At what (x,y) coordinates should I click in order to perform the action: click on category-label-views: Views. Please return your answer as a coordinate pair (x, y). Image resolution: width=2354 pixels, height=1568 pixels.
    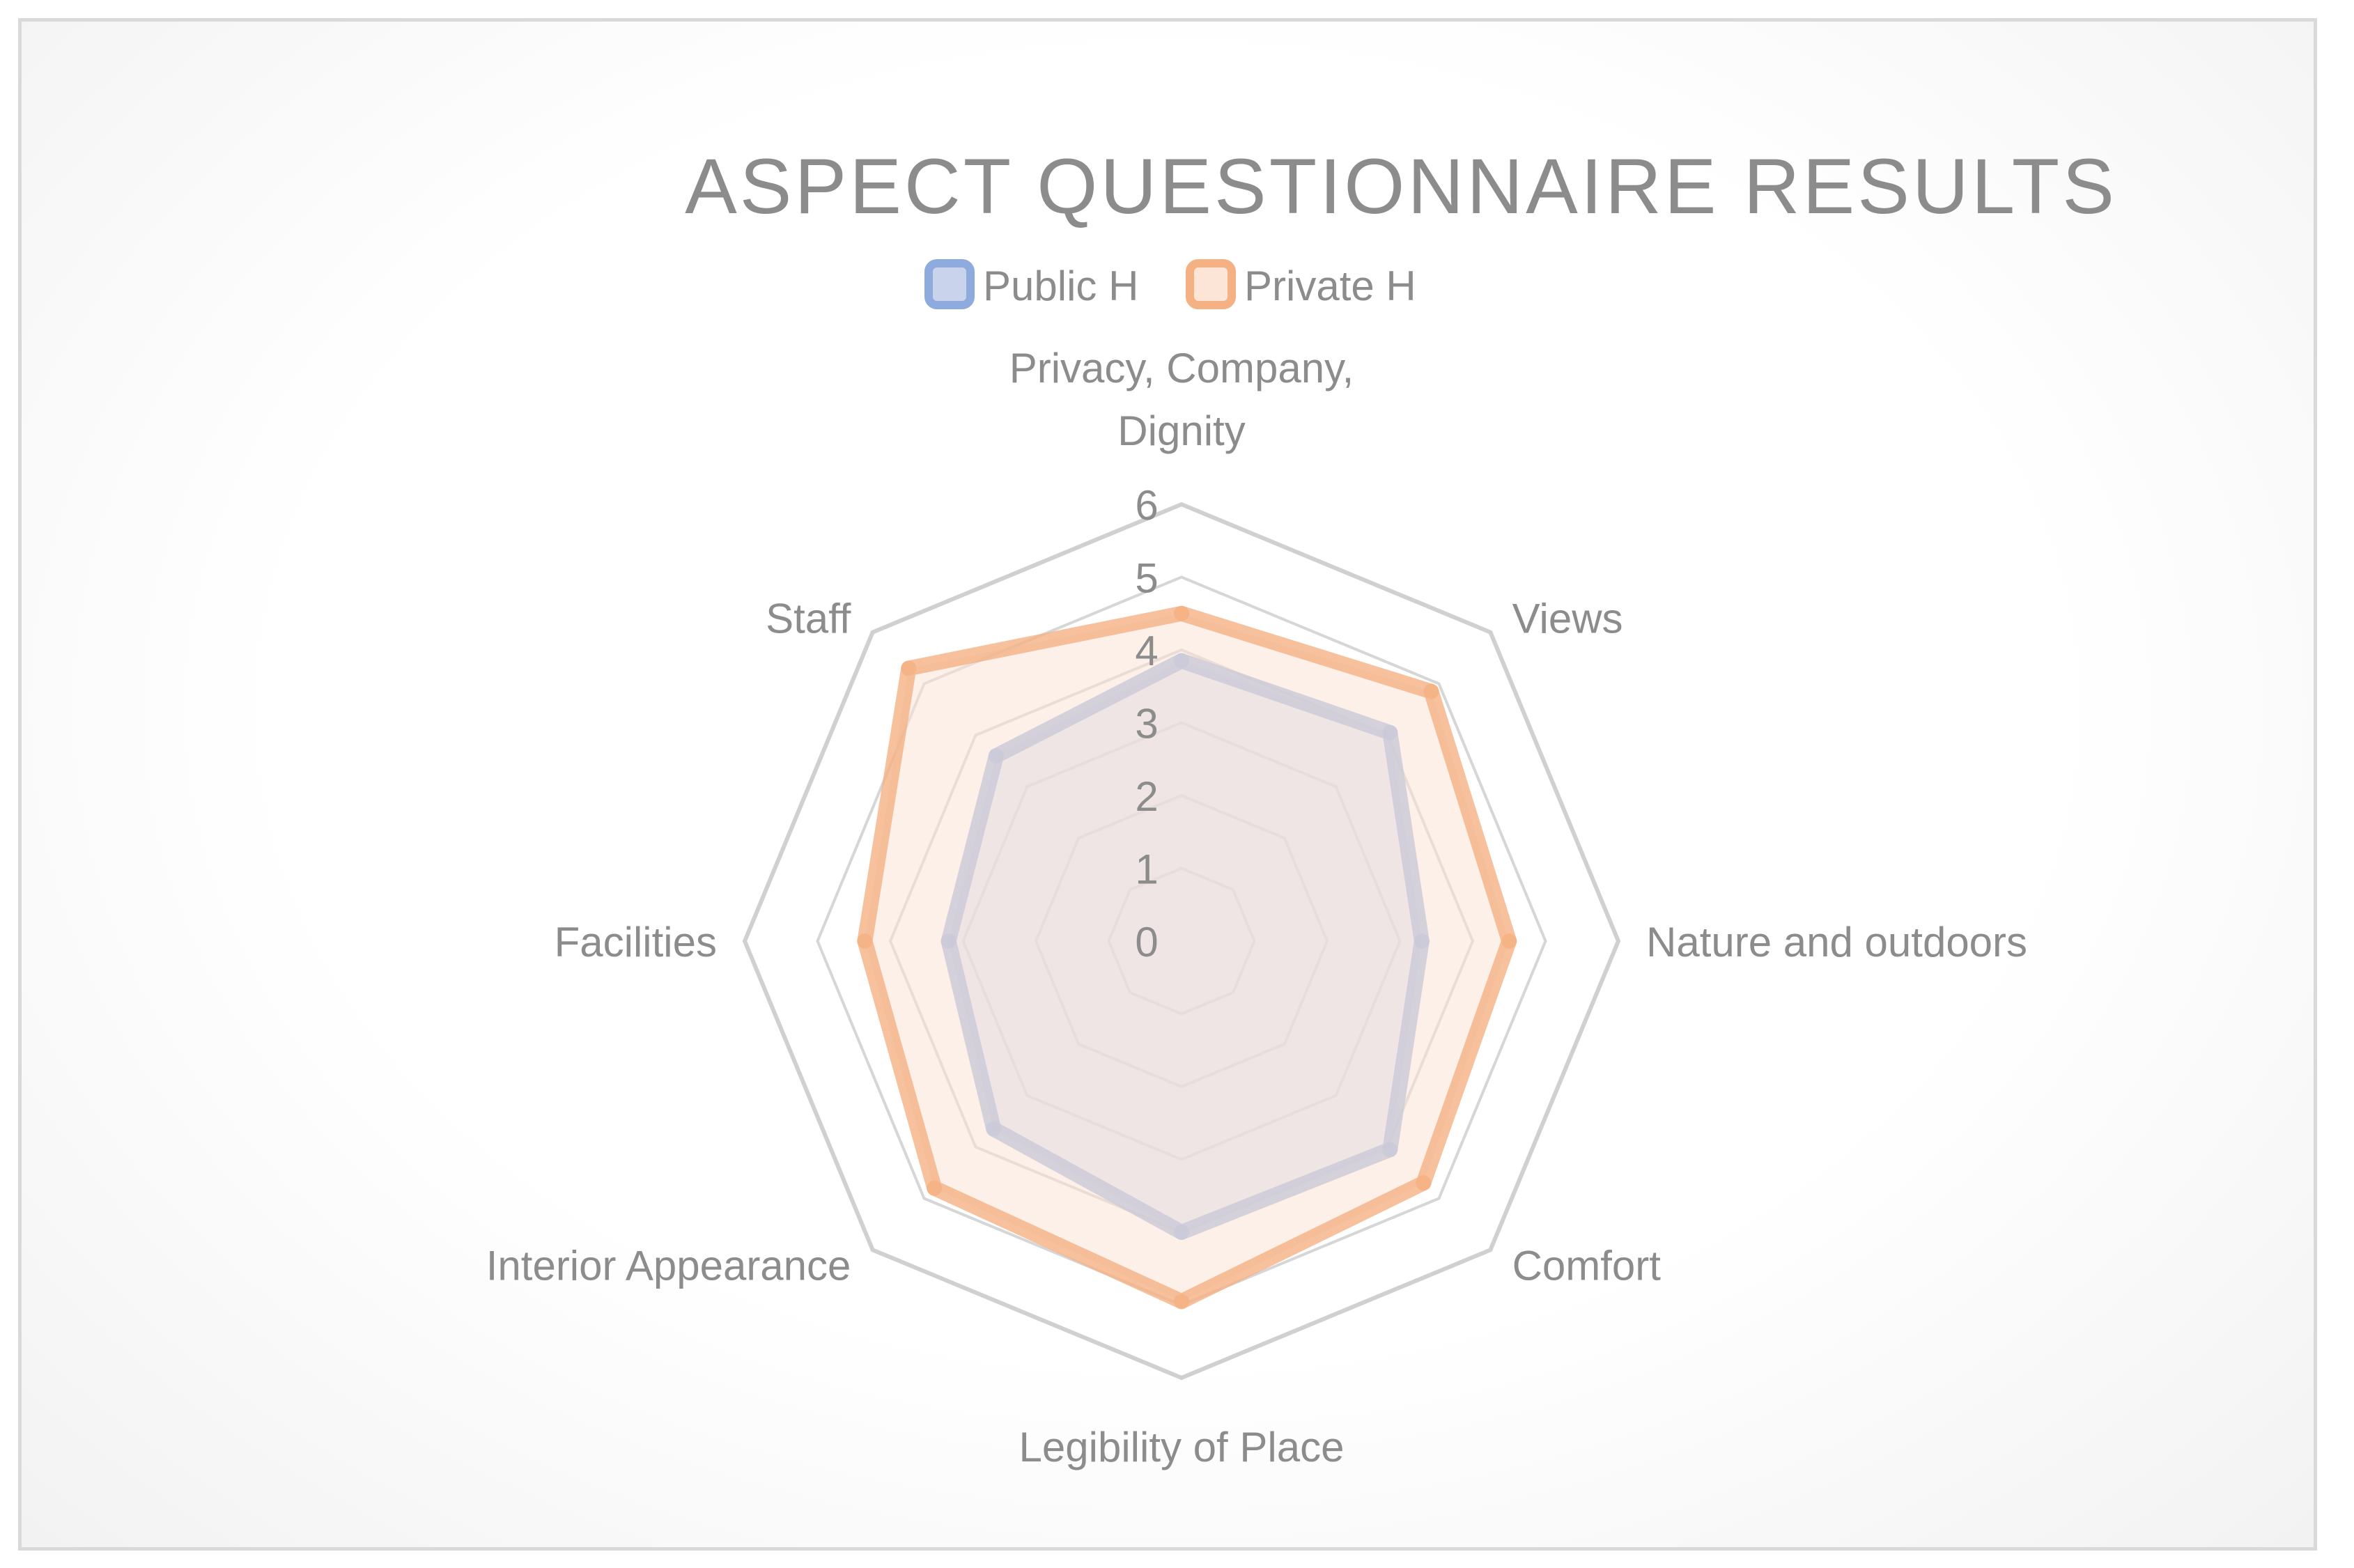
    Looking at the image, I should click on (1567, 618).